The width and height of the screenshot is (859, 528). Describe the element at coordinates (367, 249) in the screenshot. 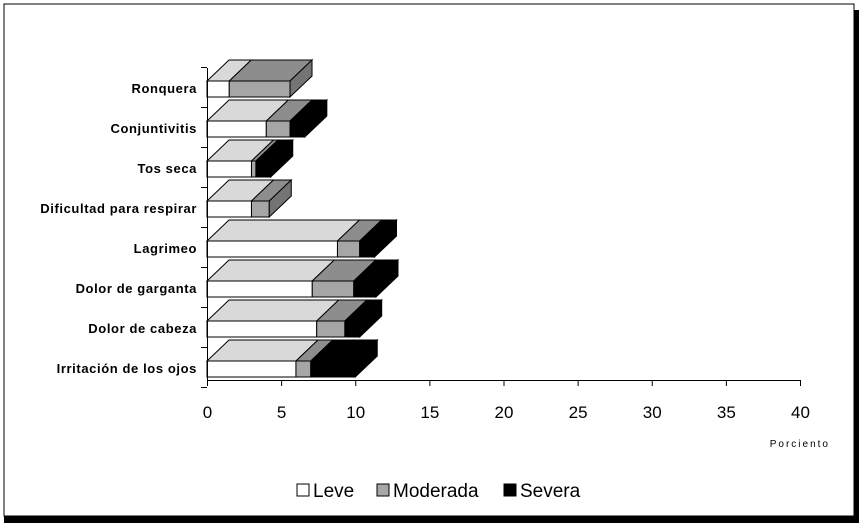

I see `bar-lagrimeo-severa` at that location.